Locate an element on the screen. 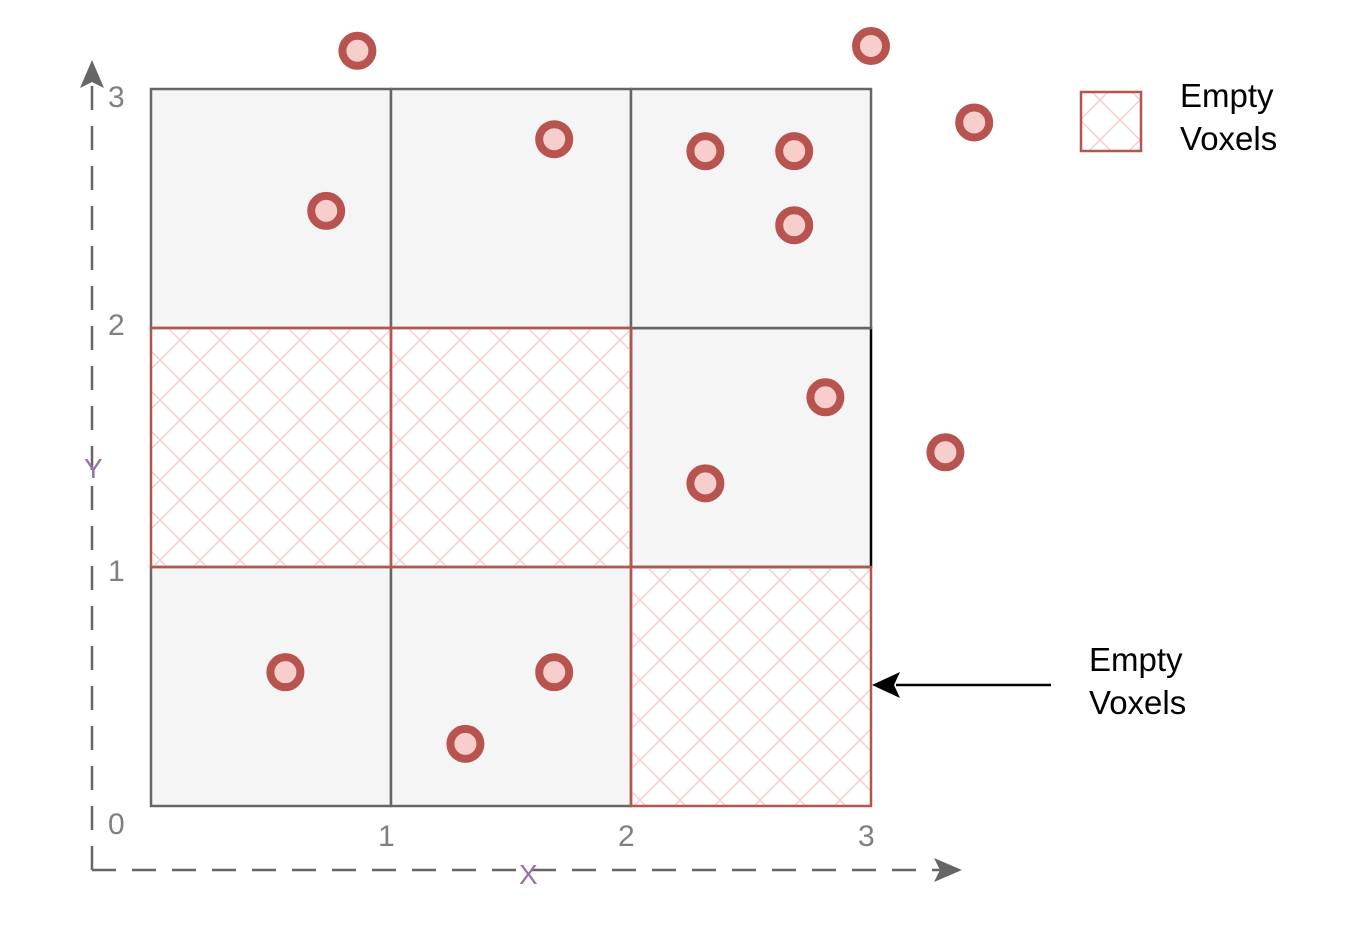 The image size is (1353, 933). x-axis-label: X is located at coordinates (528, 874).